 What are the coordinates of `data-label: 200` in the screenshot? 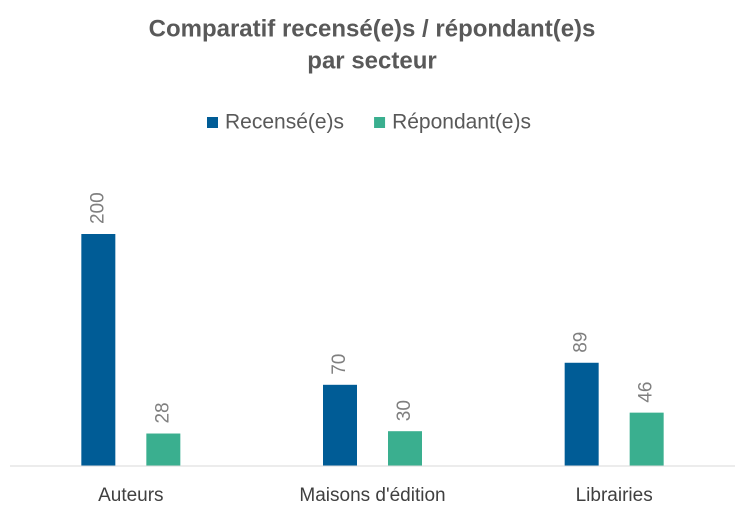 It's located at (97, 208).